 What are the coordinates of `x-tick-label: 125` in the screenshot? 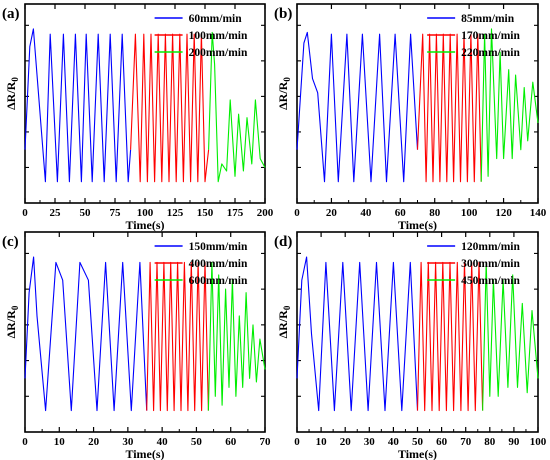 It's located at (175, 213).